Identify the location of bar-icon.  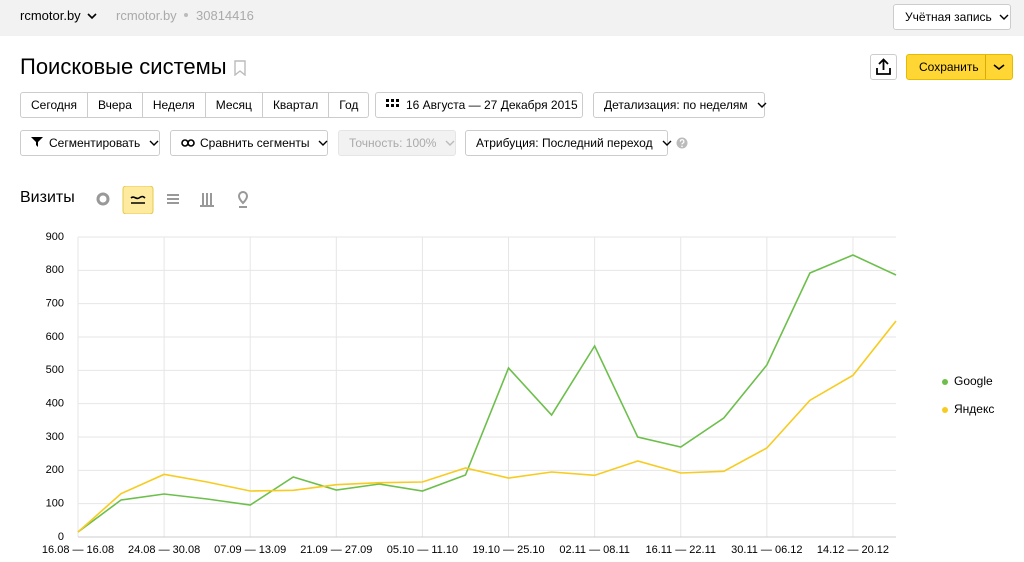
(207, 200).